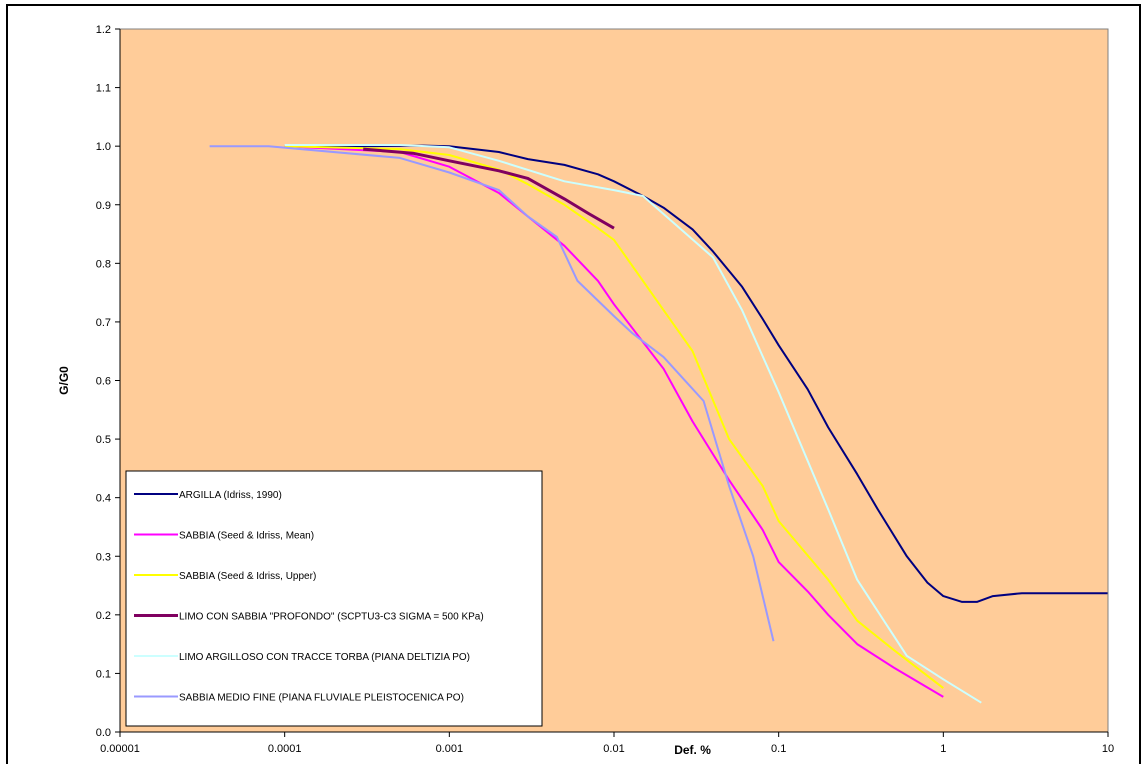 The width and height of the screenshot is (1145, 764). Describe the element at coordinates (692, 750) in the screenshot. I see `x-axis-title: Def. %` at that location.